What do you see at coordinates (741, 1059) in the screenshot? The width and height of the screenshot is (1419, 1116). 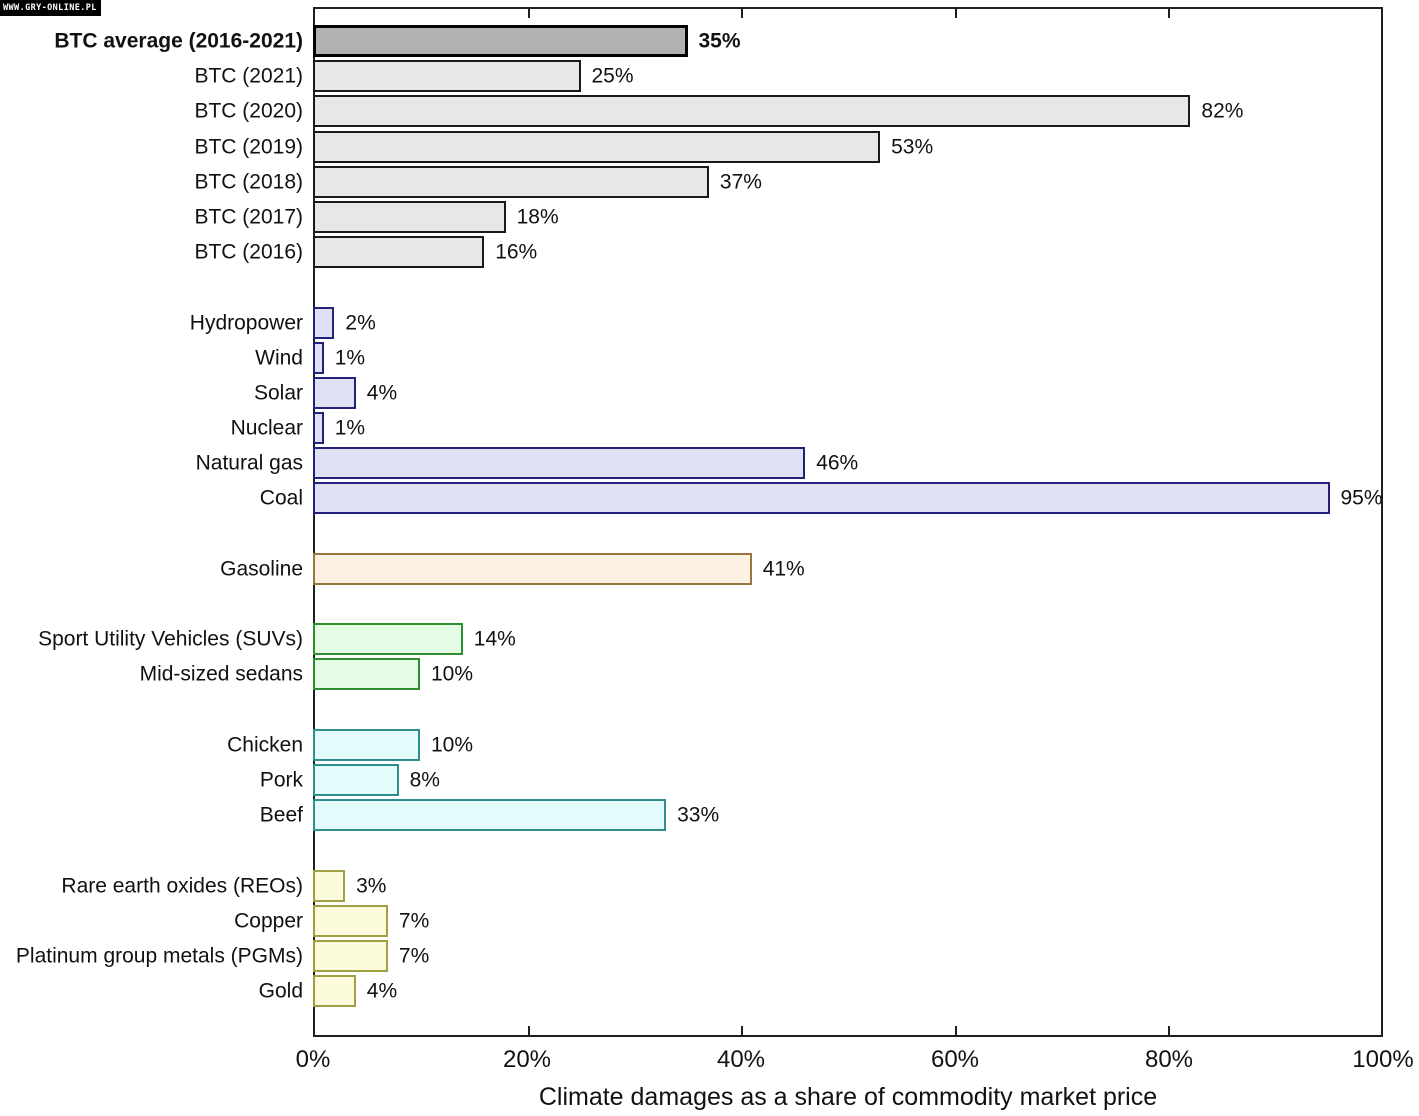 I see `x-tick-label: 40%` at bounding box center [741, 1059].